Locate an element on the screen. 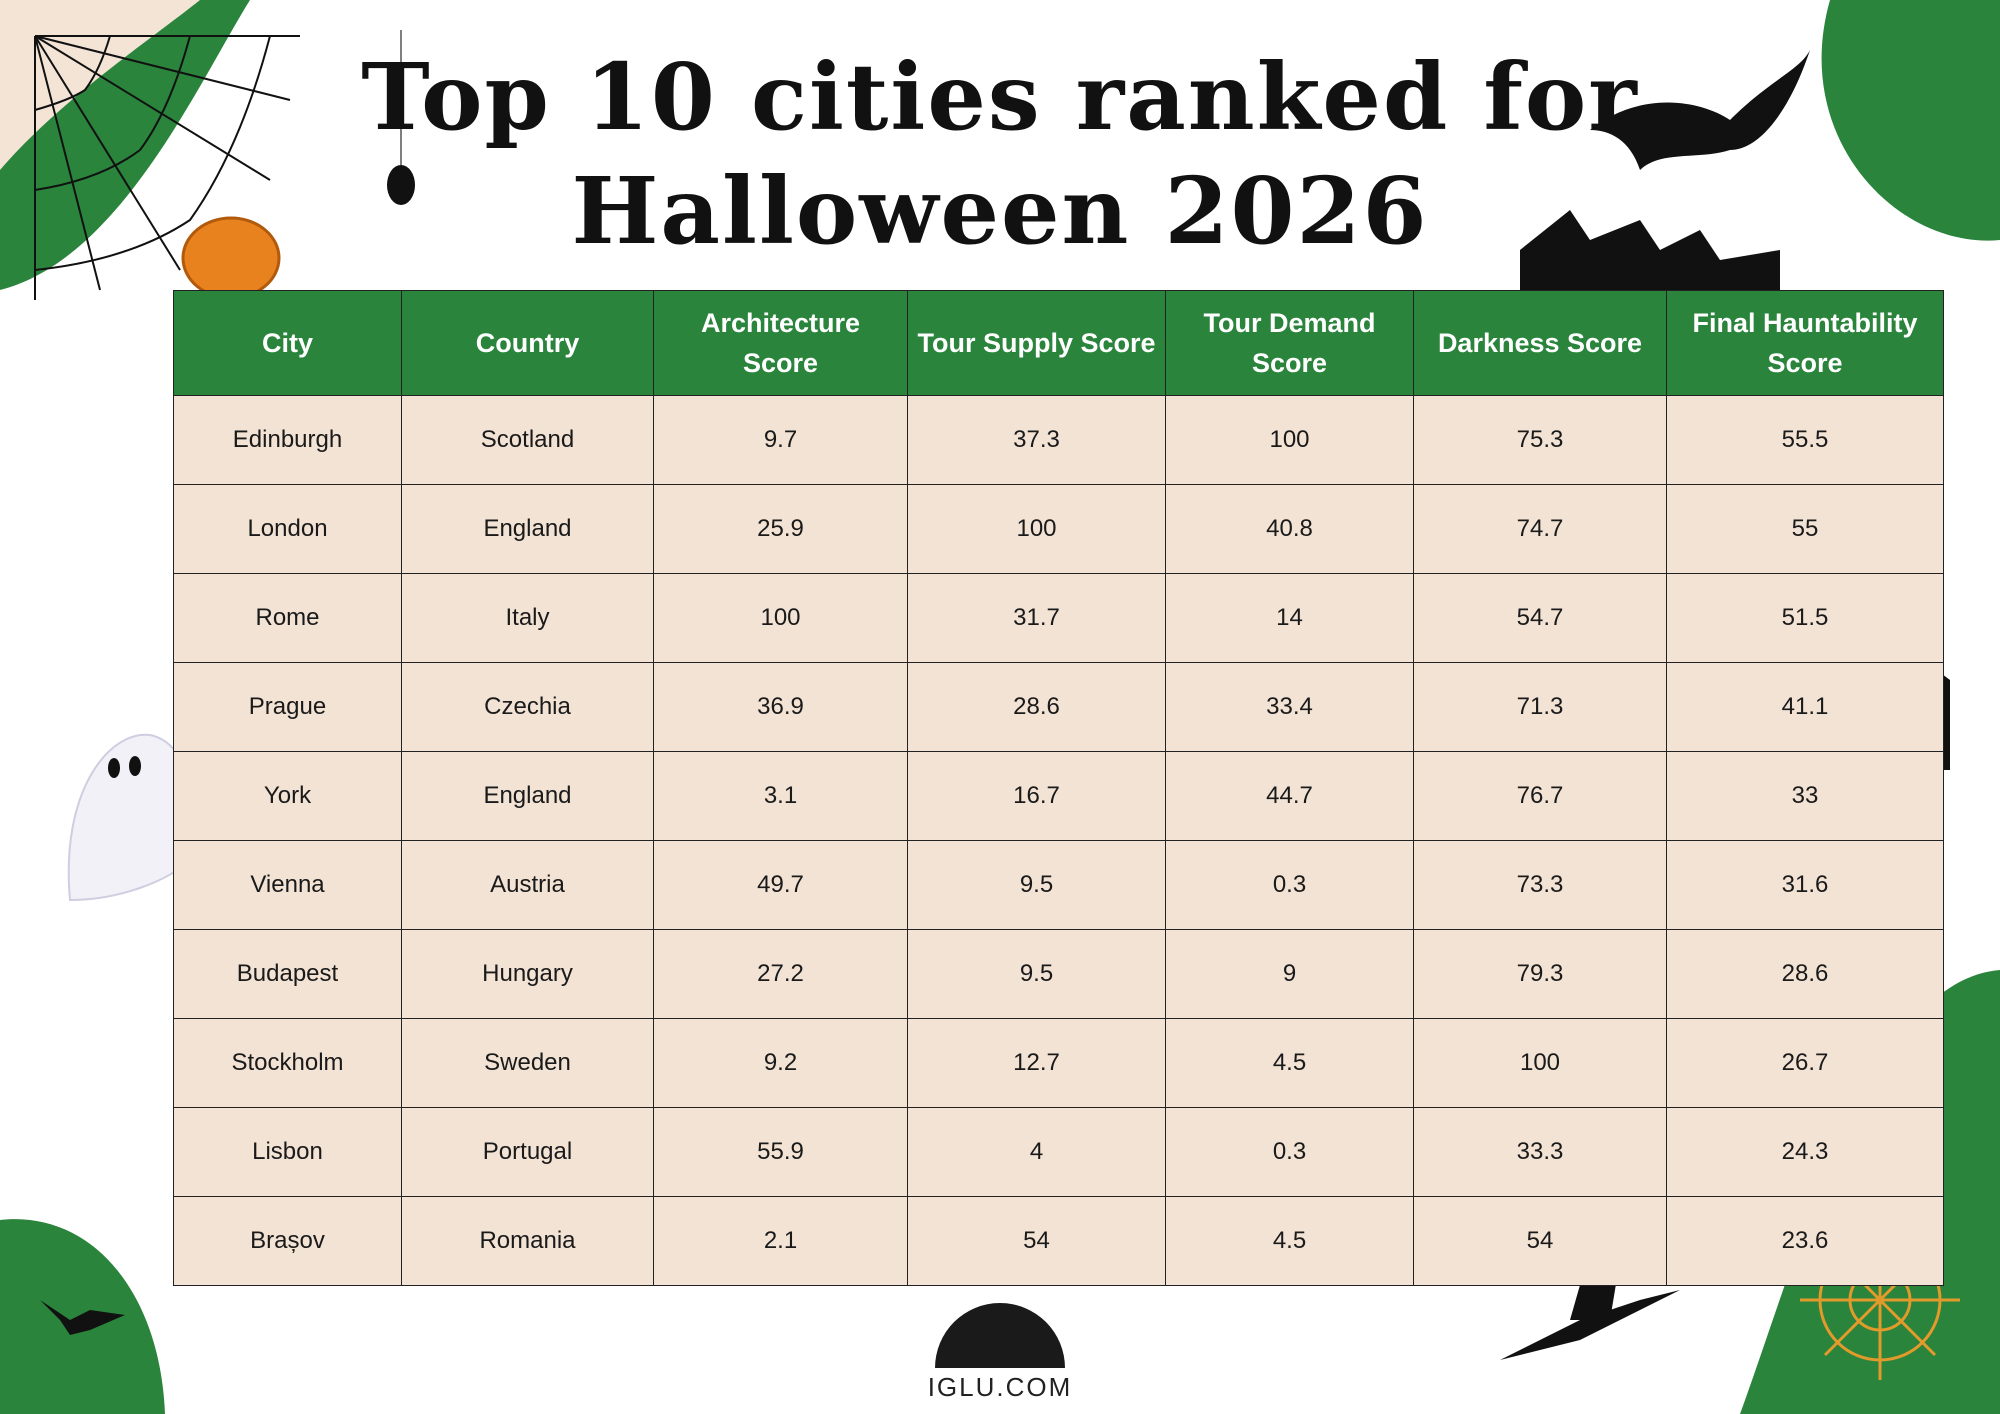 Image resolution: width=2000 pixels, height=1414 pixels. table-cell: 37.3 is located at coordinates (1036, 440).